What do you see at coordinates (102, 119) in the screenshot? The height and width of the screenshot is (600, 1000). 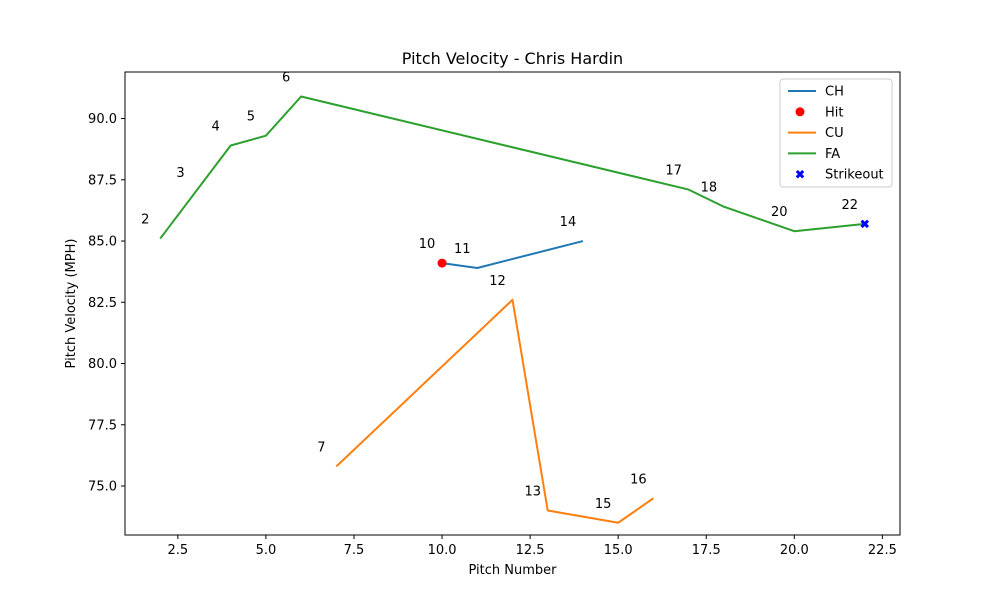 I see `y-tick-label: 90.0` at bounding box center [102, 119].